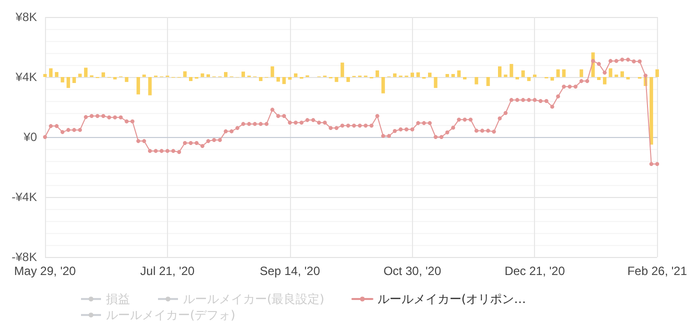 The width and height of the screenshot is (690, 328). Describe the element at coordinates (412, 271) in the screenshot. I see `x-tick-label: Oct 30, '20` at that location.